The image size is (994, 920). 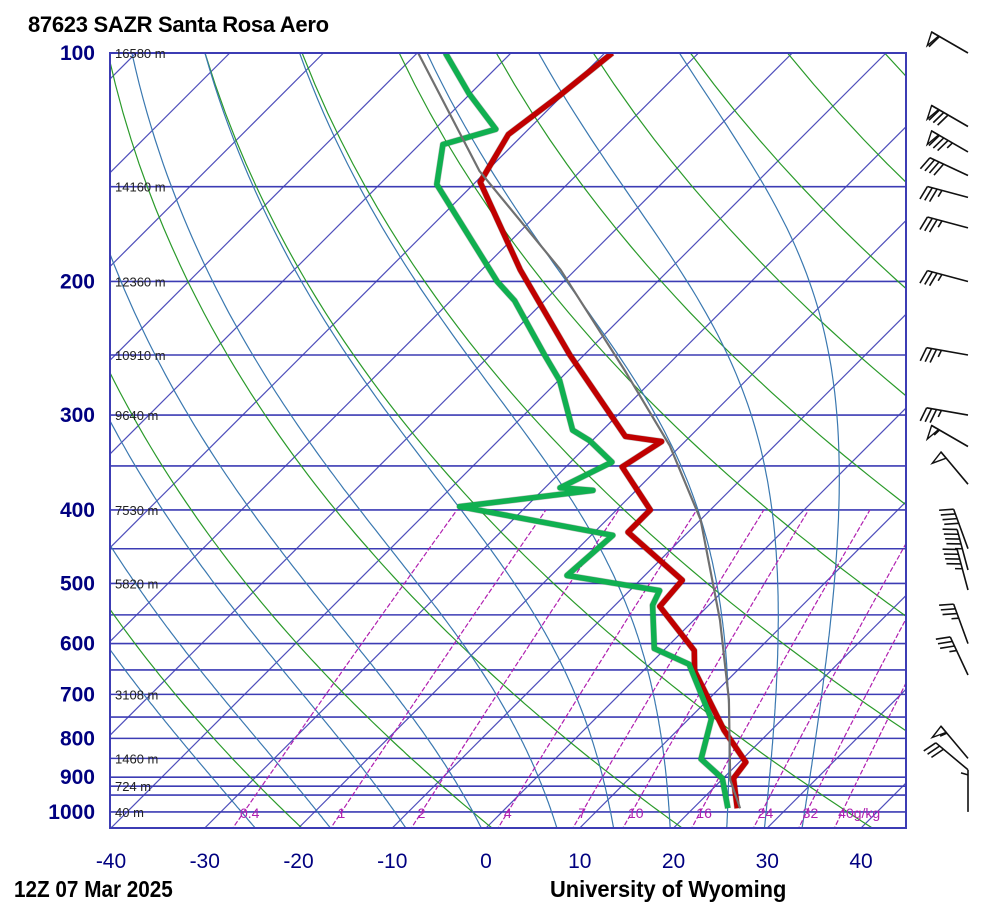 What do you see at coordinates (140, 53) in the screenshot?
I see `height-label: 16580 m` at bounding box center [140, 53].